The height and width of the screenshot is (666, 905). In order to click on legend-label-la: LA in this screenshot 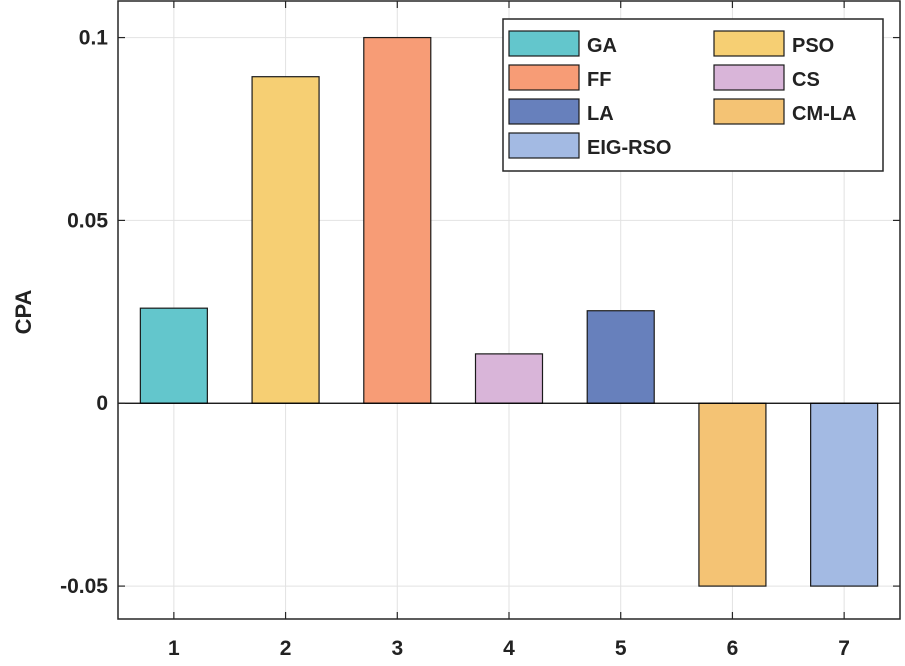, I will do `click(600, 114)`.